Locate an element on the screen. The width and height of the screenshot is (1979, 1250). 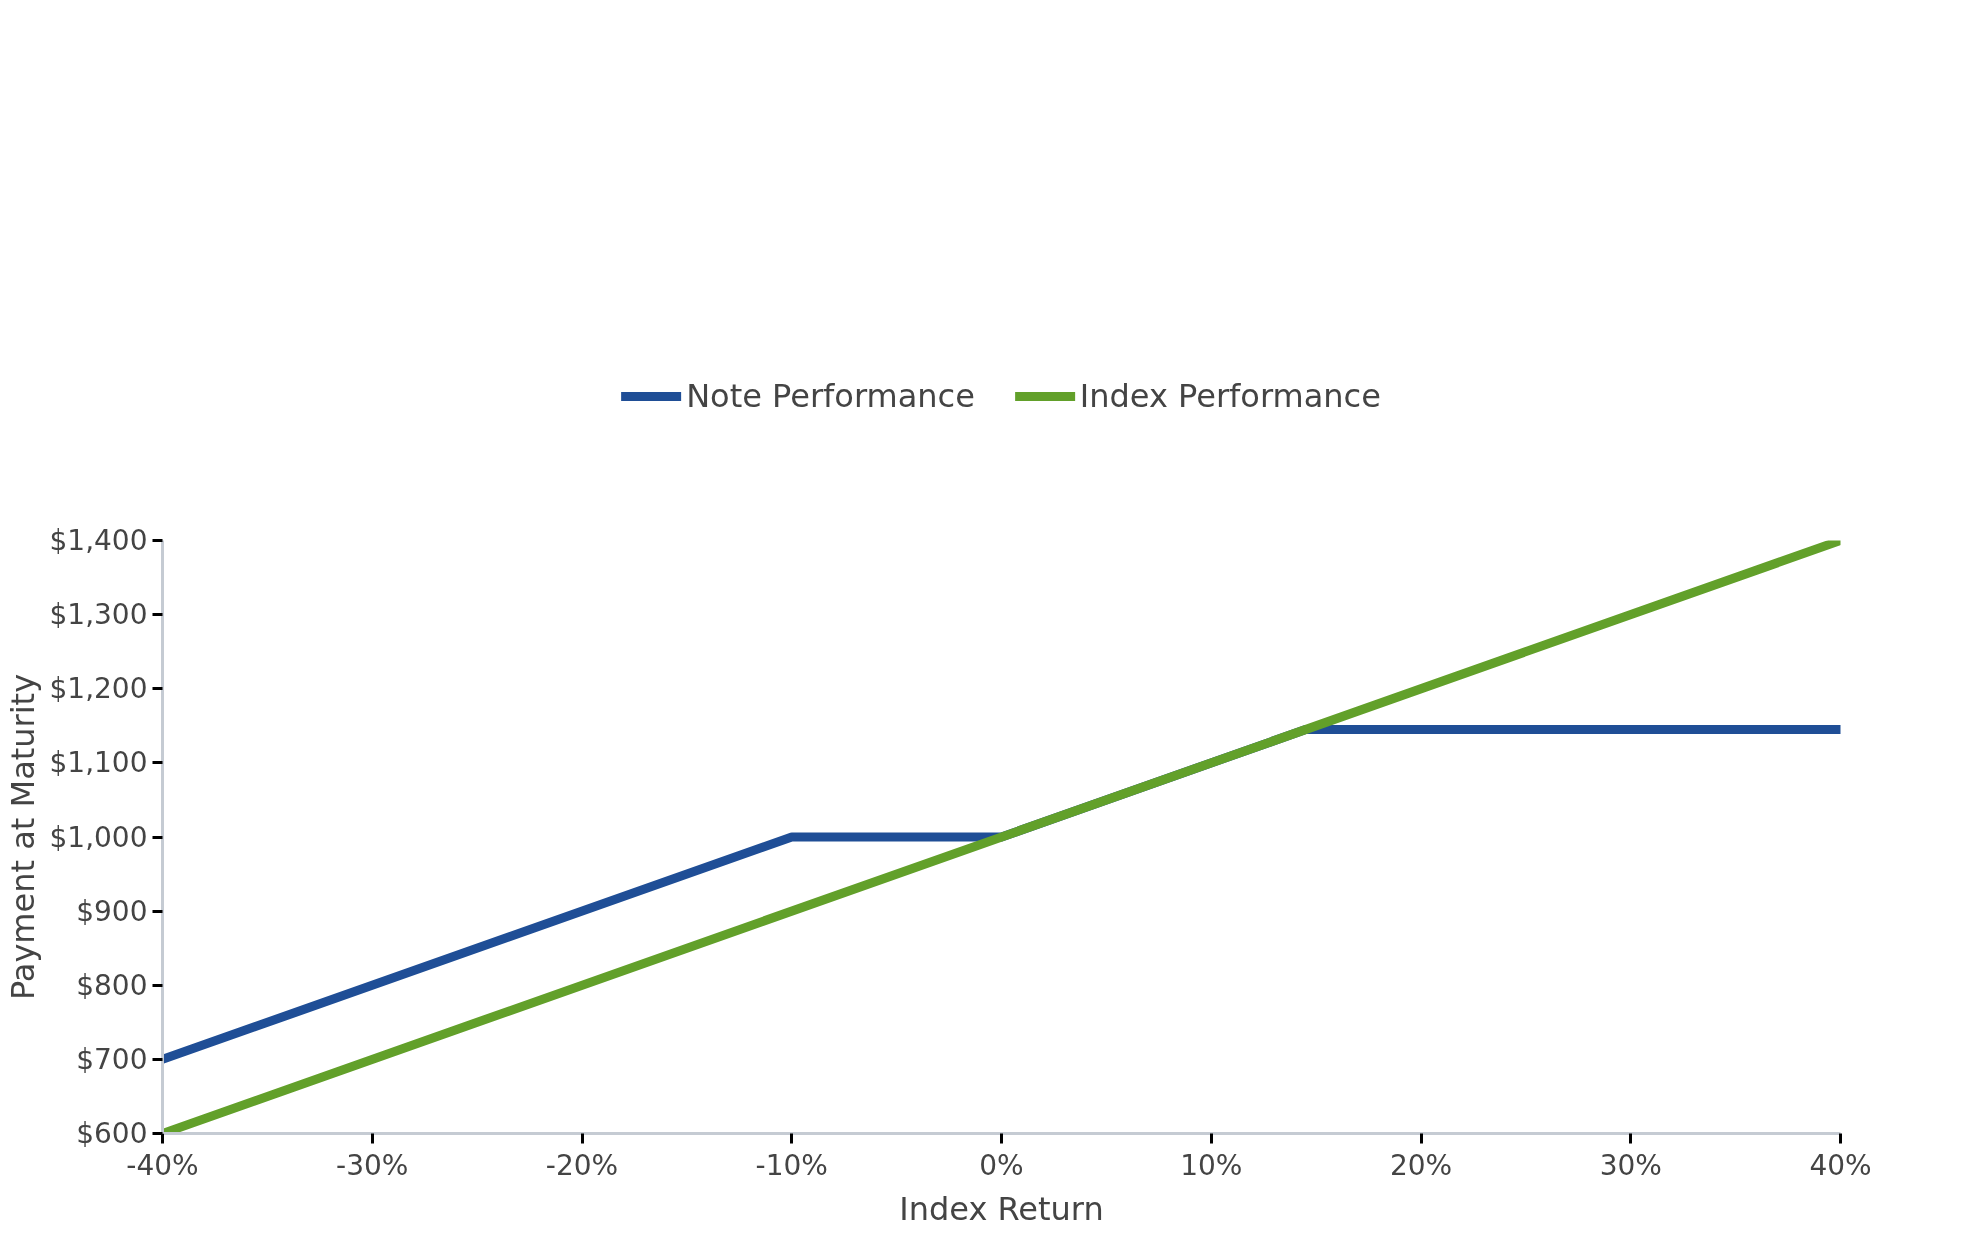
y-tick-label: $1,200 is located at coordinates (98, 689).